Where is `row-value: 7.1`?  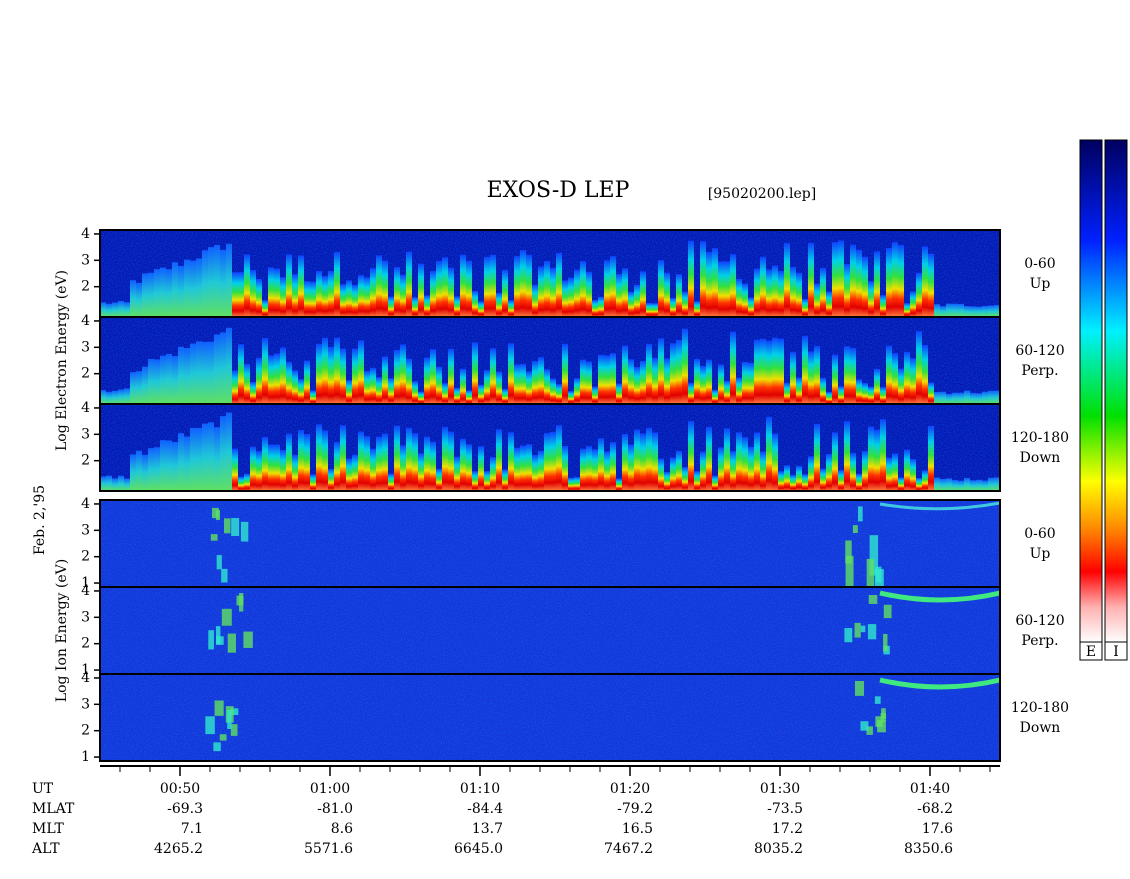 row-value: 7.1 is located at coordinates (192, 829).